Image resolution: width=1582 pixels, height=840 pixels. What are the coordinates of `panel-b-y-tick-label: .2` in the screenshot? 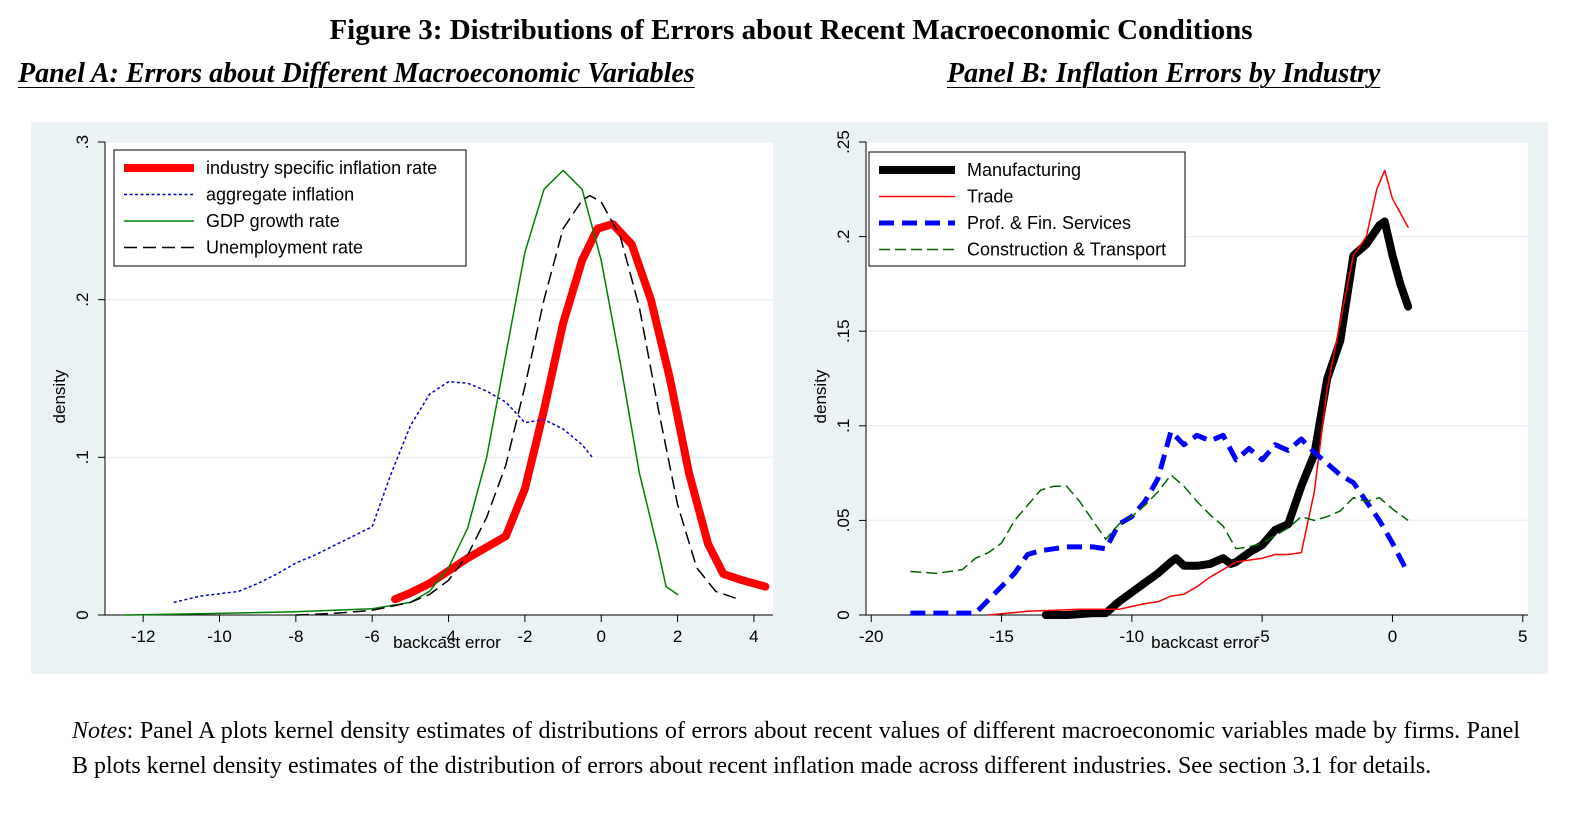 It's located at (843, 237).